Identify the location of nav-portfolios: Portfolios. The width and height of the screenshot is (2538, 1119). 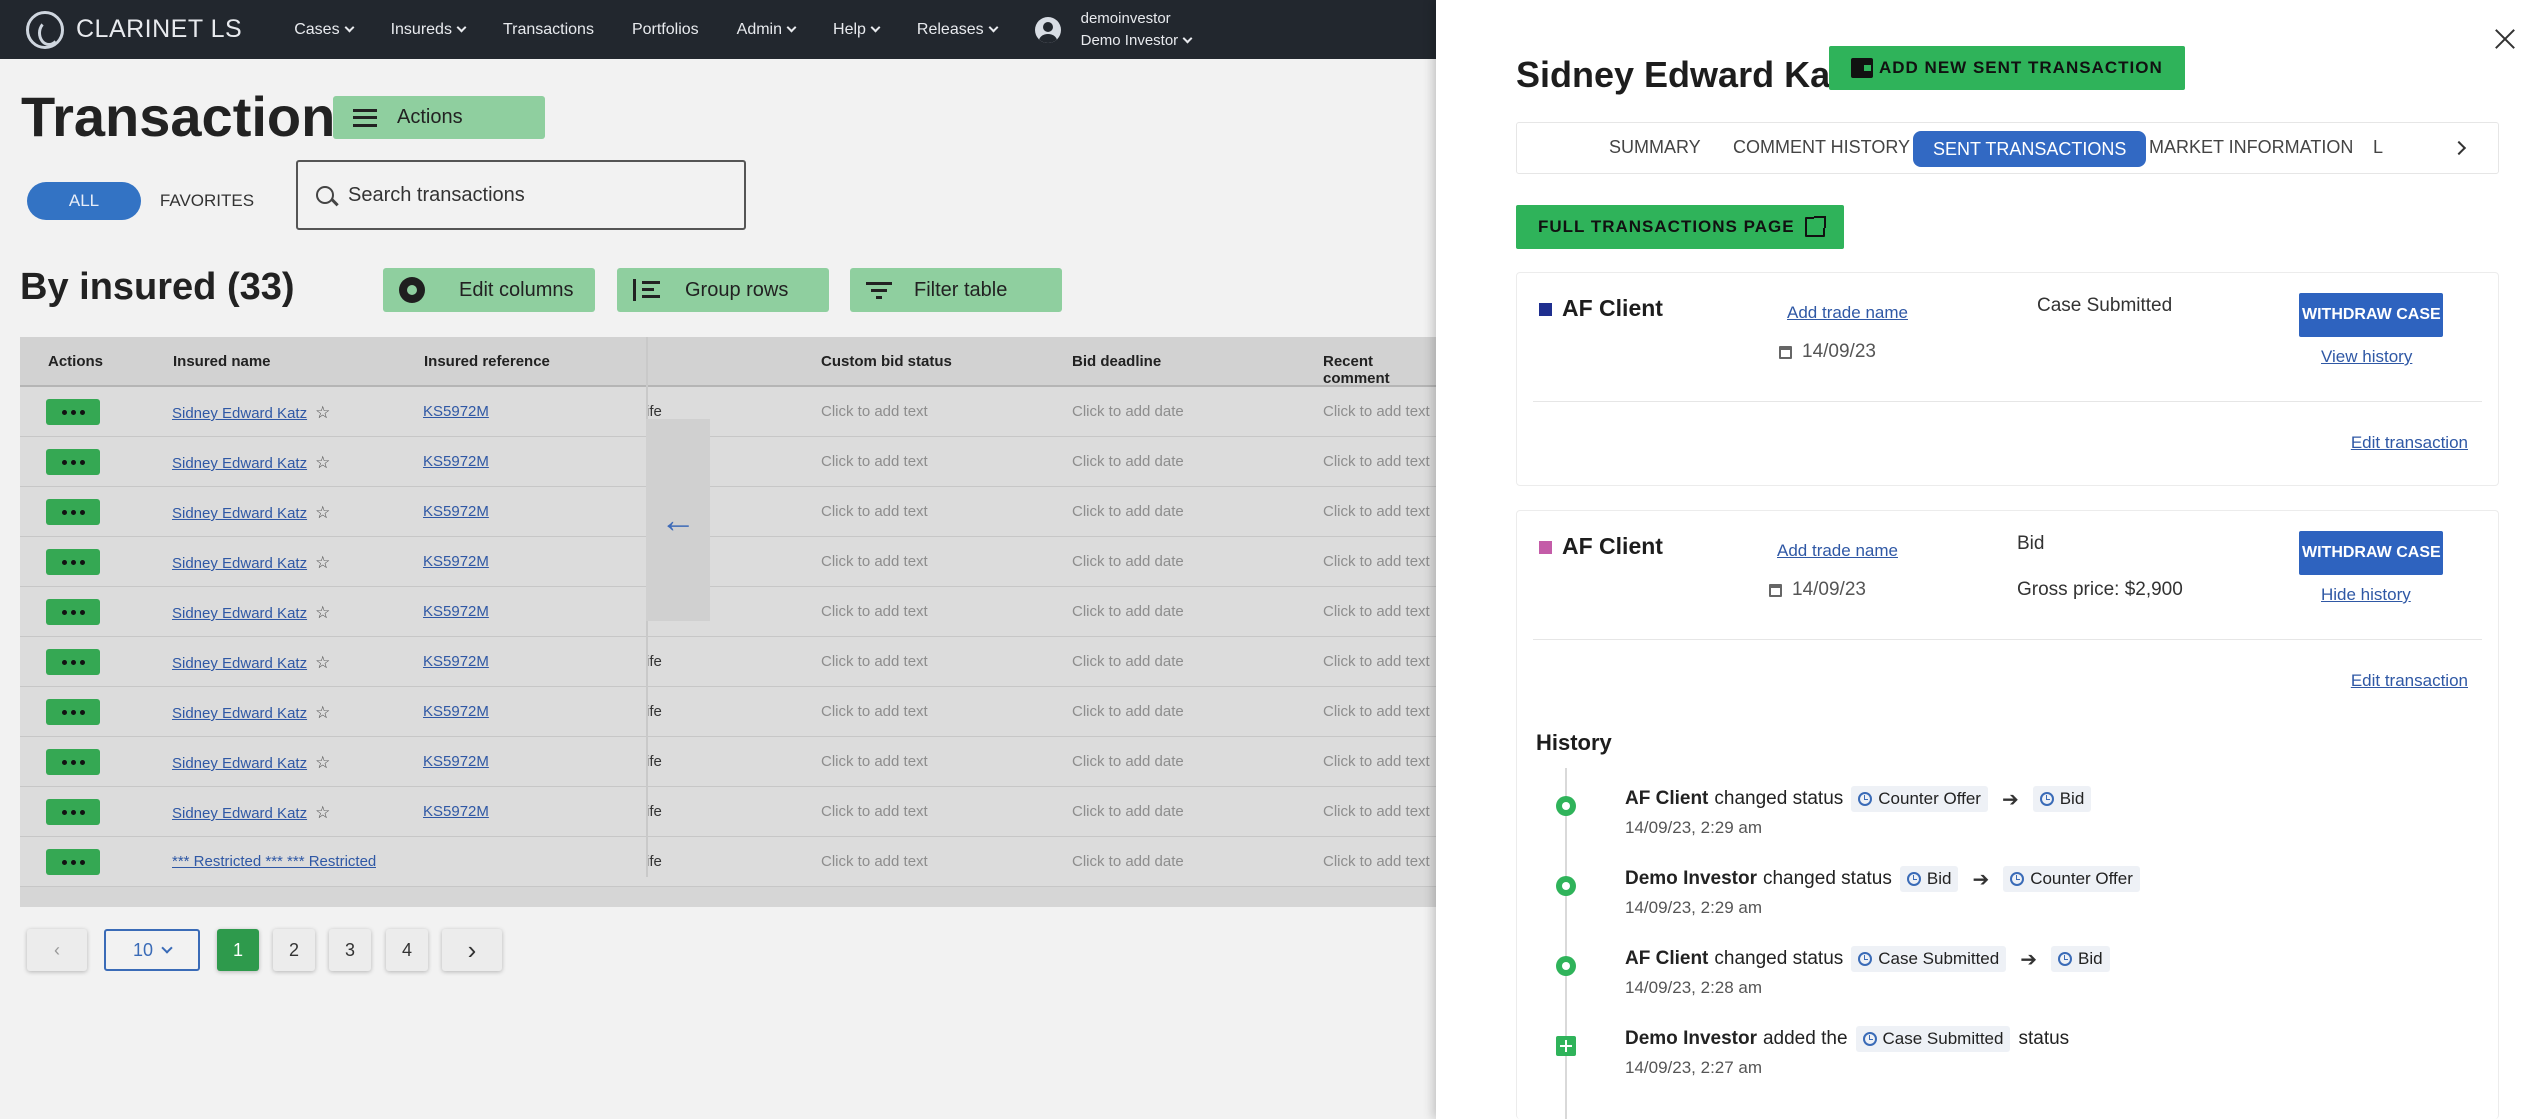
(665, 30).